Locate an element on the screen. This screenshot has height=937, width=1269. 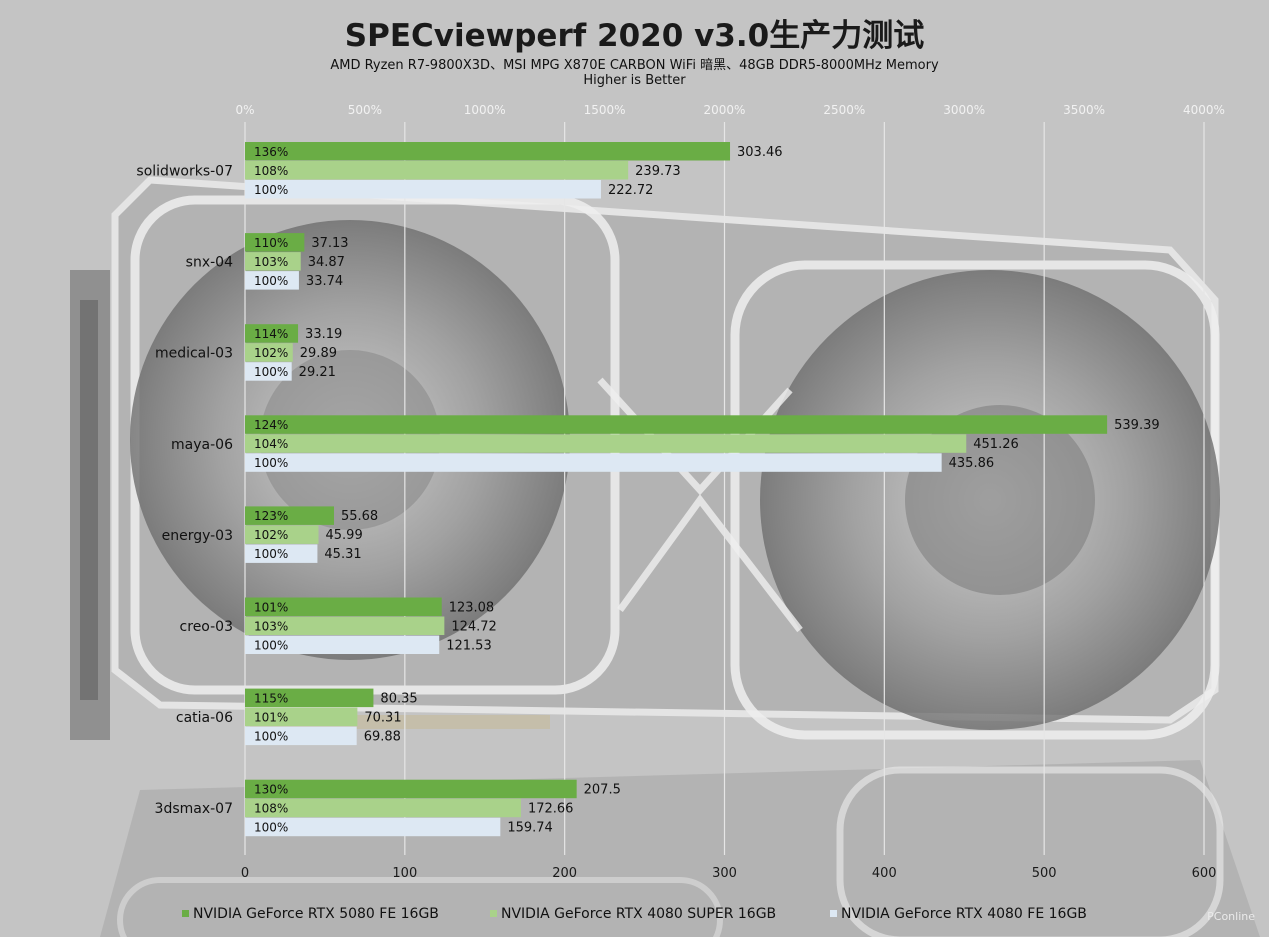
legend-swatch-rtx4080super is located at coordinates (493, 913).